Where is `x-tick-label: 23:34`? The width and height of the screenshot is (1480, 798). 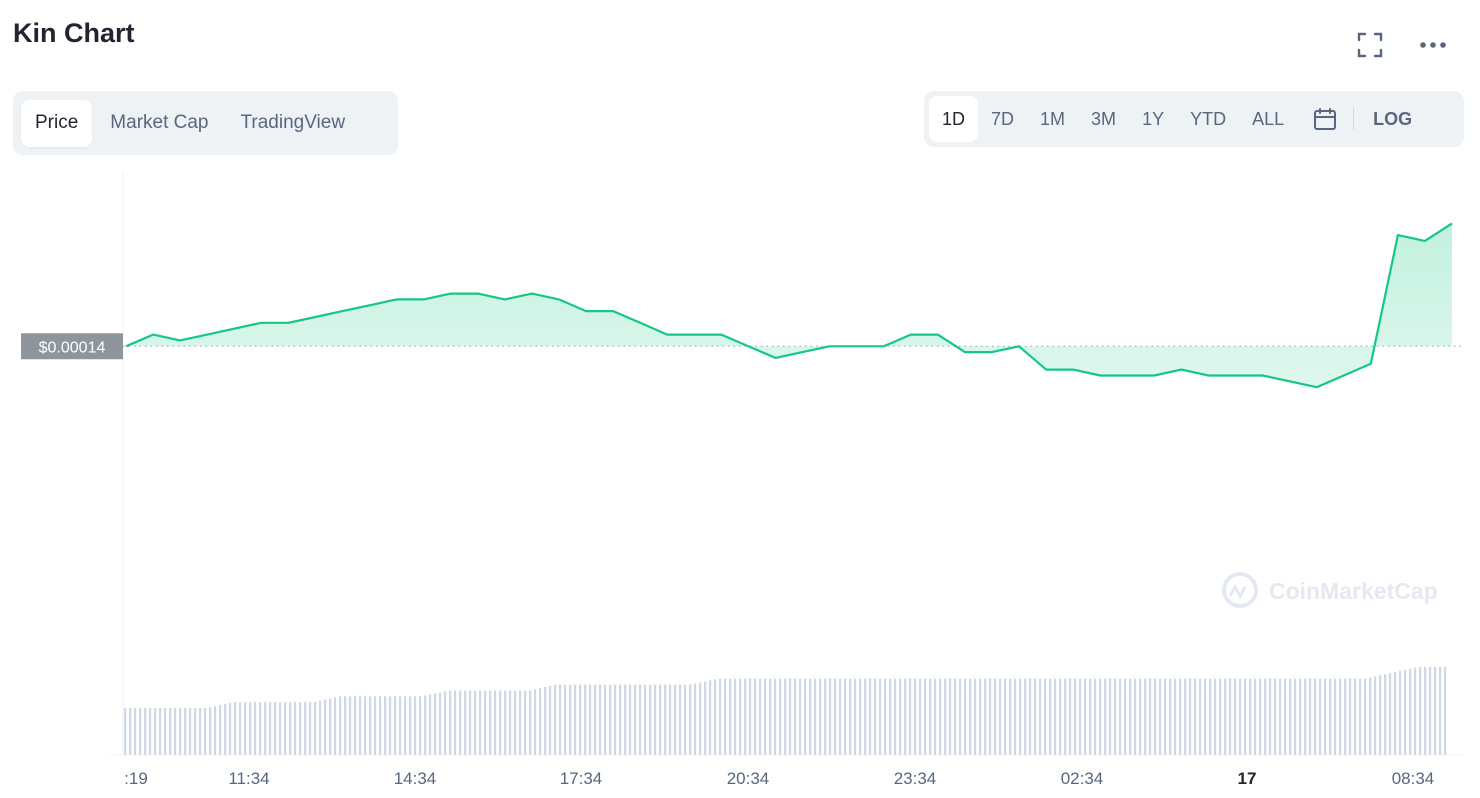 x-tick-label: 23:34 is located at coordinates (915, 778).